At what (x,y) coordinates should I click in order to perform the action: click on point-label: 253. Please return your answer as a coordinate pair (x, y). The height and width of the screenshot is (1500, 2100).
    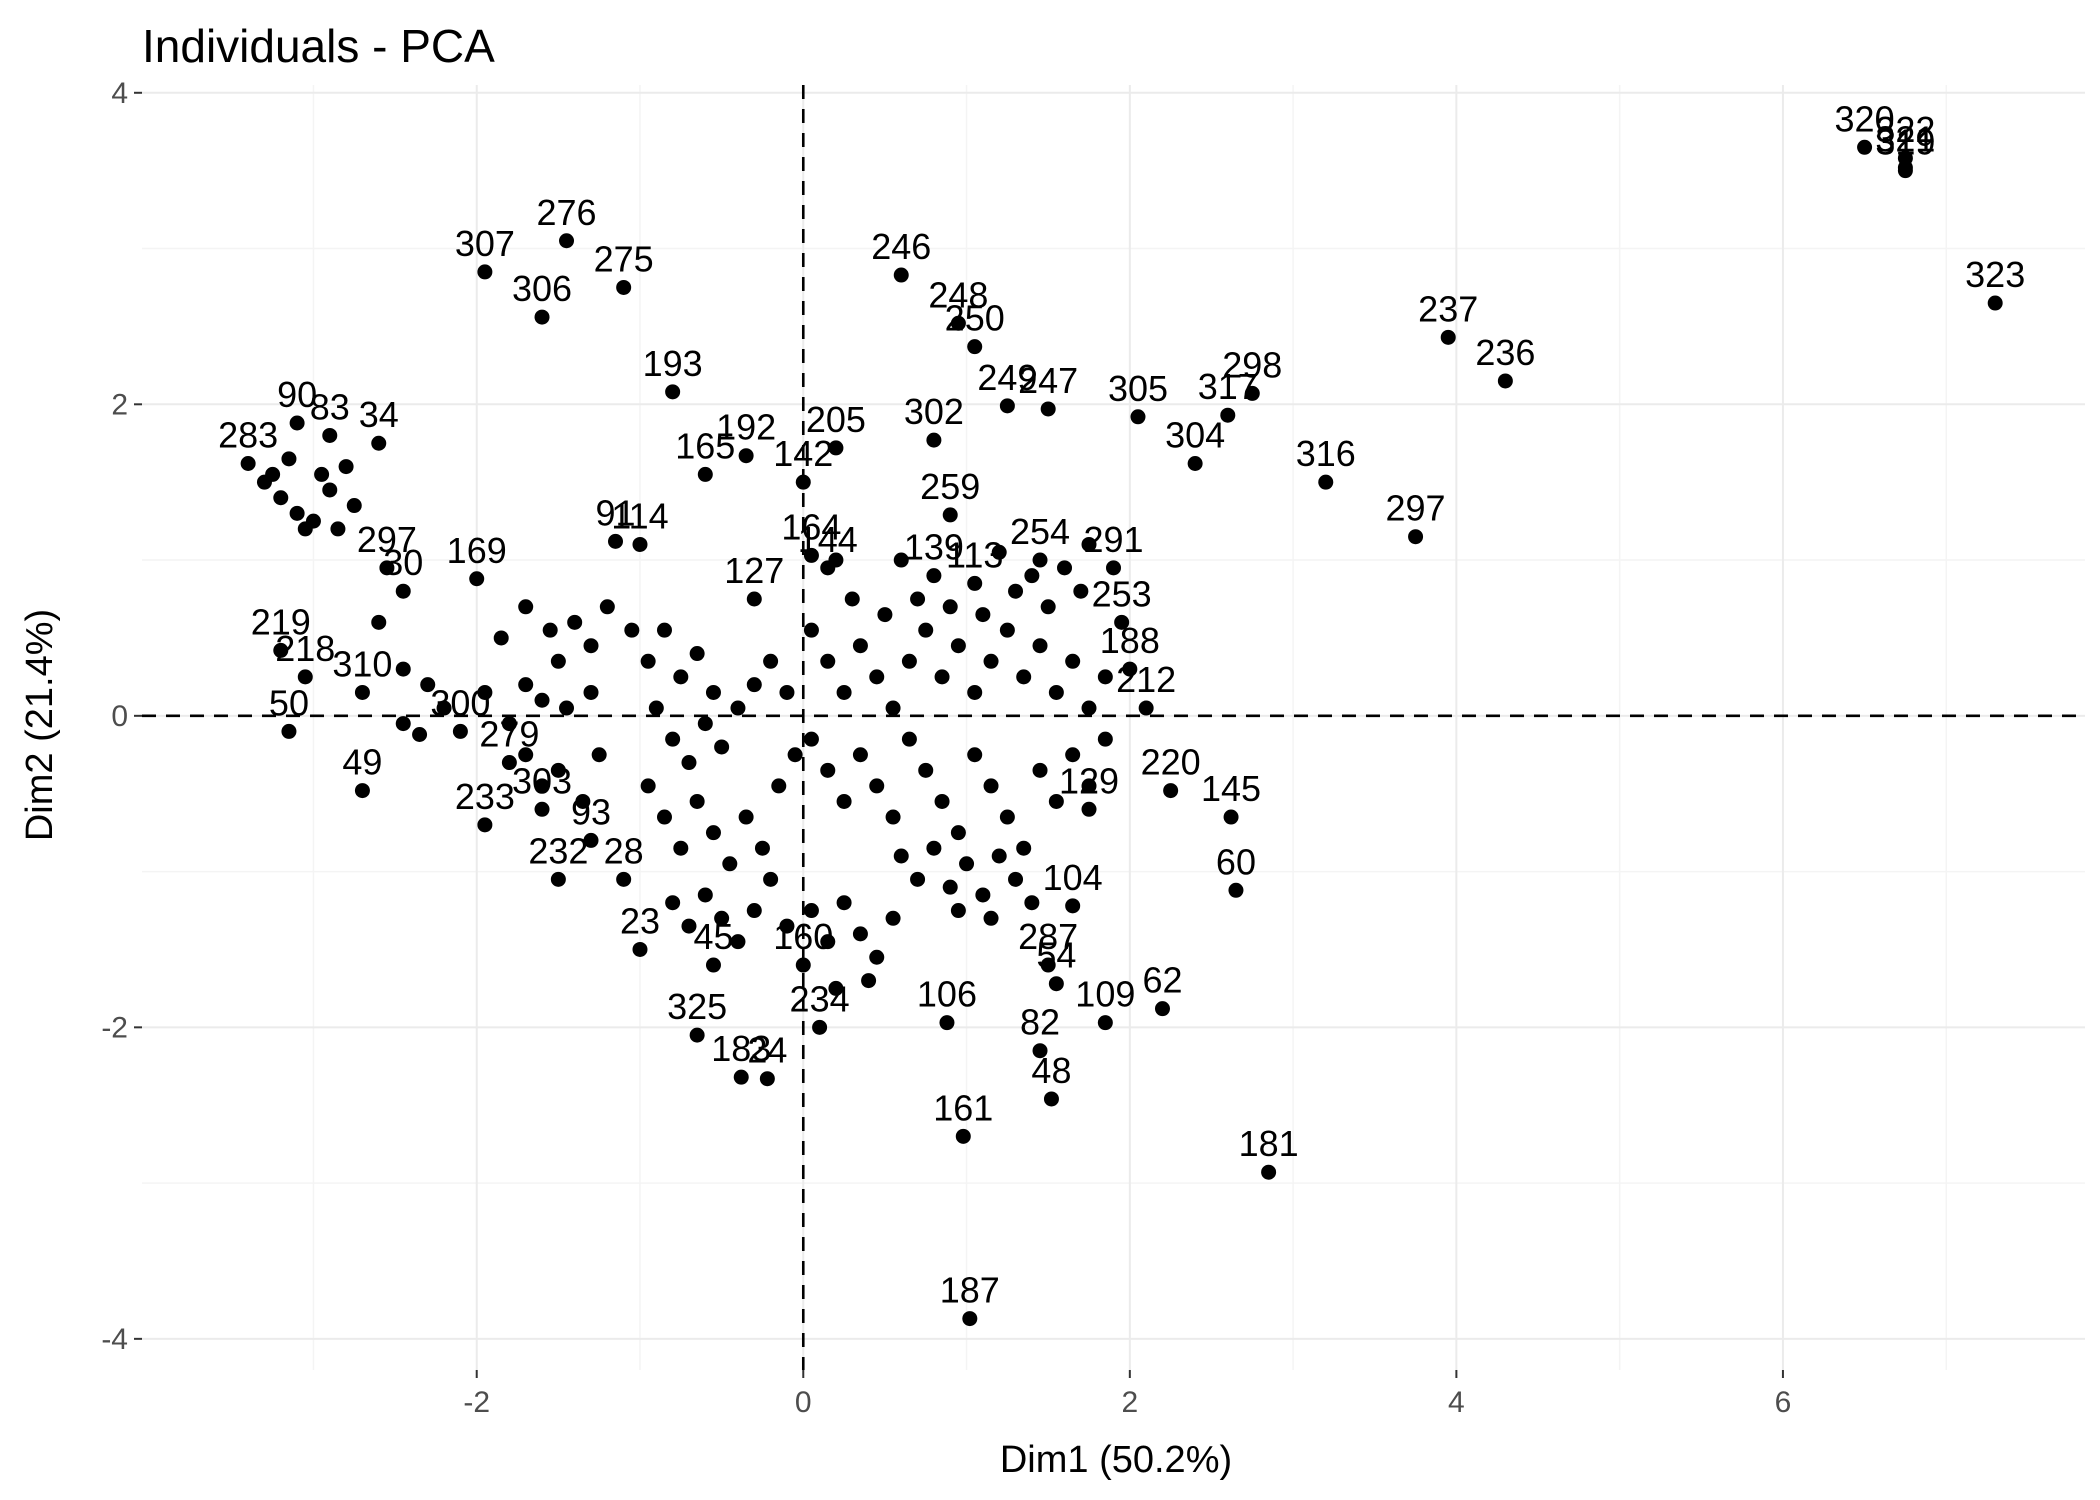
    Looking at the image, I should click on (1122, 593).